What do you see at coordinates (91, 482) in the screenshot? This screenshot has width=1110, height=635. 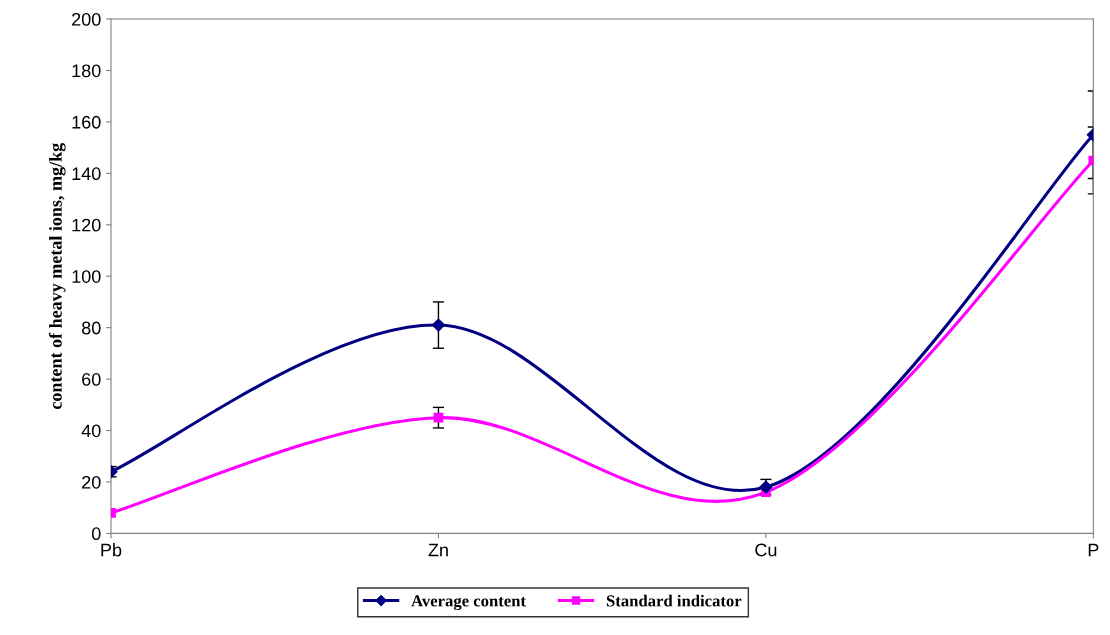 I see `y-tick-label: 20` at bounding box center [91, 482].